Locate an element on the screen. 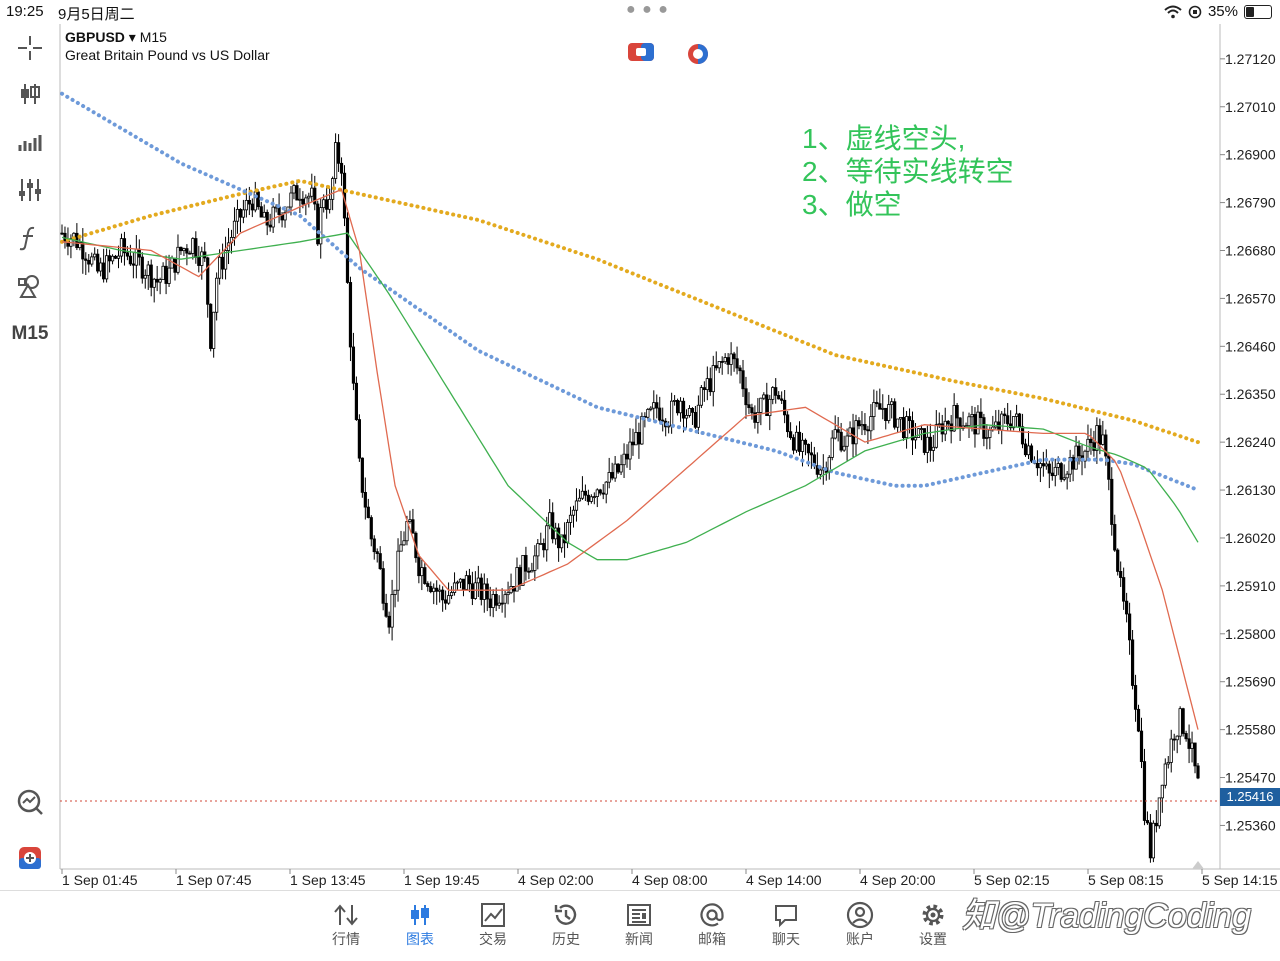  crosshair-icon is located at coordinates (30, 48).